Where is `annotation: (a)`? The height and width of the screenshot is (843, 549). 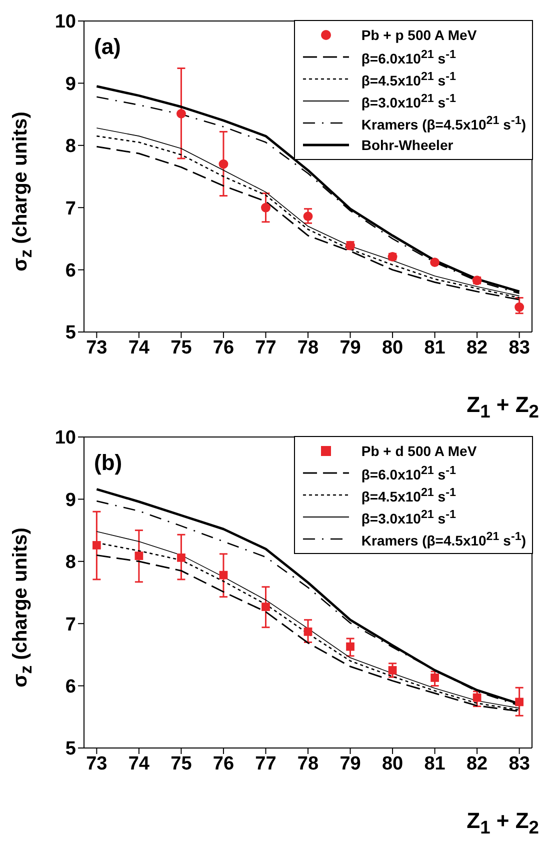
annotation: (a) is located at coordinates (107, 47).